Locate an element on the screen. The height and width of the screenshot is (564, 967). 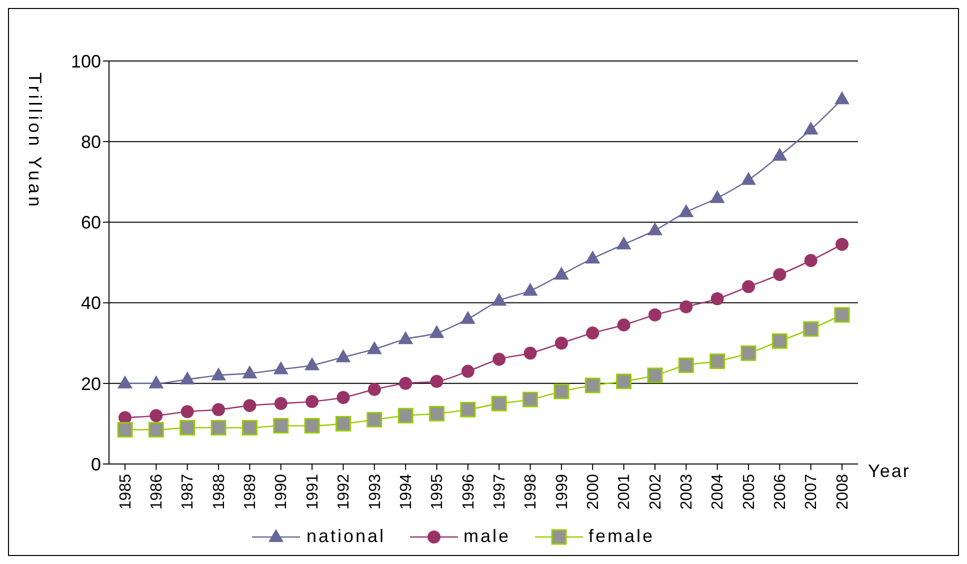
x-tick-label: 1986 is located at coordinates (157, 492).